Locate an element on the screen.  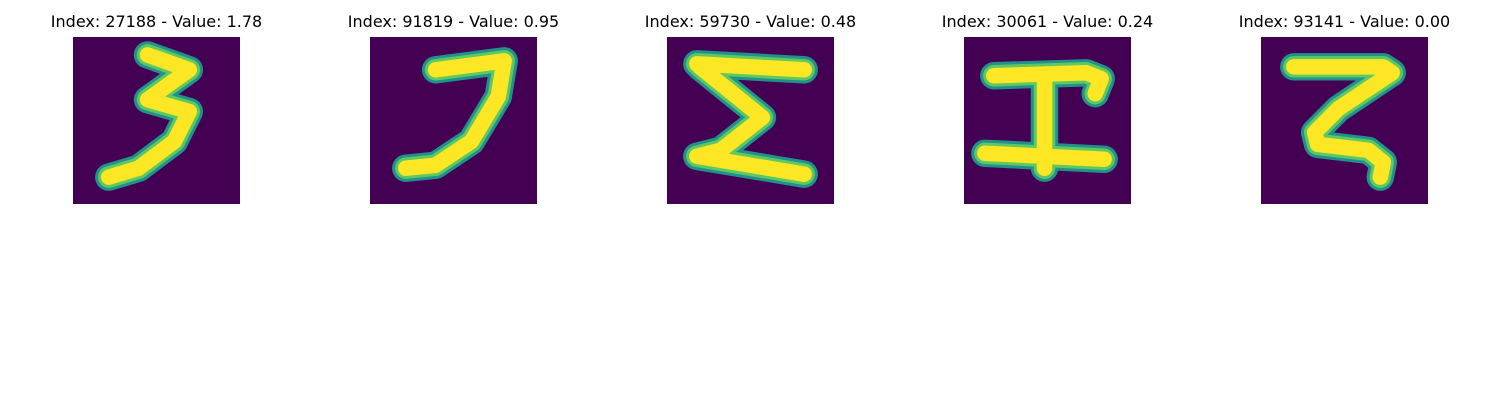
panel-title: Index: 30061 - Value: 0.24 is located at coordinates (1047, 21).